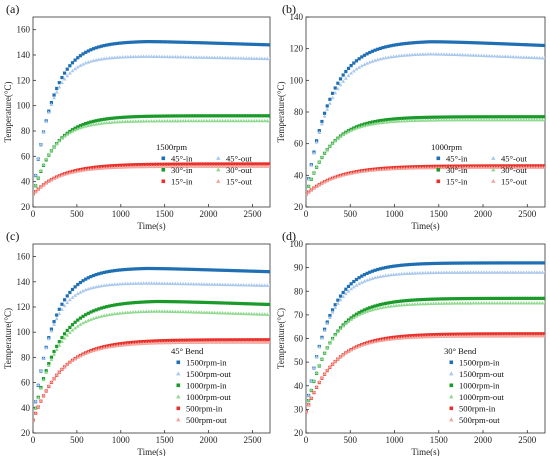 Image resolution: width=550 pixels, height=456 pixels. What do you see at coordinates (479, 363) in the screenshot?
I see `legend-label: 1500rpm-in` at bounding box center [479, 363].